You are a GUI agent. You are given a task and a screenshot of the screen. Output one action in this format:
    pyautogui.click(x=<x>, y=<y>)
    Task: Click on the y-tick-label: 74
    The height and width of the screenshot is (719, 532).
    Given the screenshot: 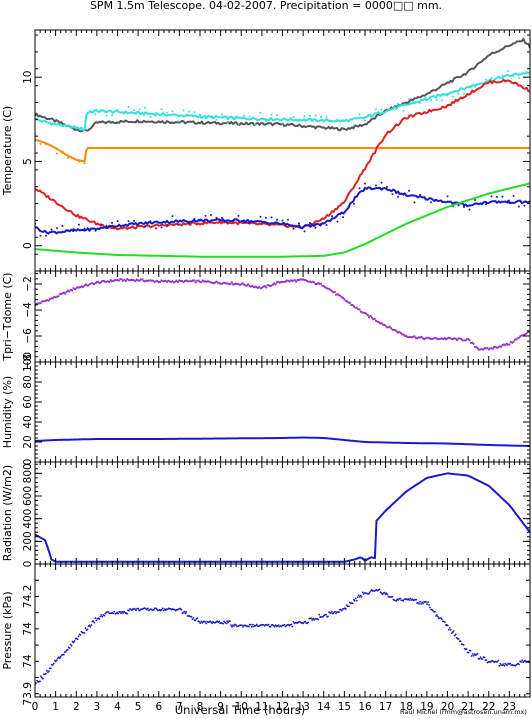 What is the action you would take?
    pyautogui.click(x=28, y=629)
    